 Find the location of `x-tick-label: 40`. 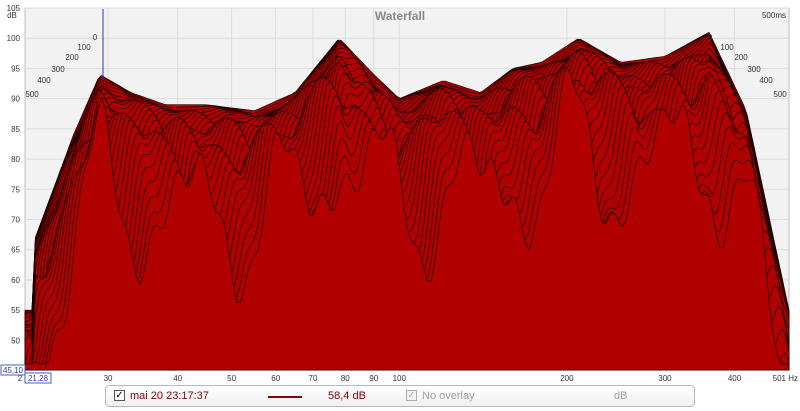

x-tick-label: 40 is located at coordinates (177, 378).